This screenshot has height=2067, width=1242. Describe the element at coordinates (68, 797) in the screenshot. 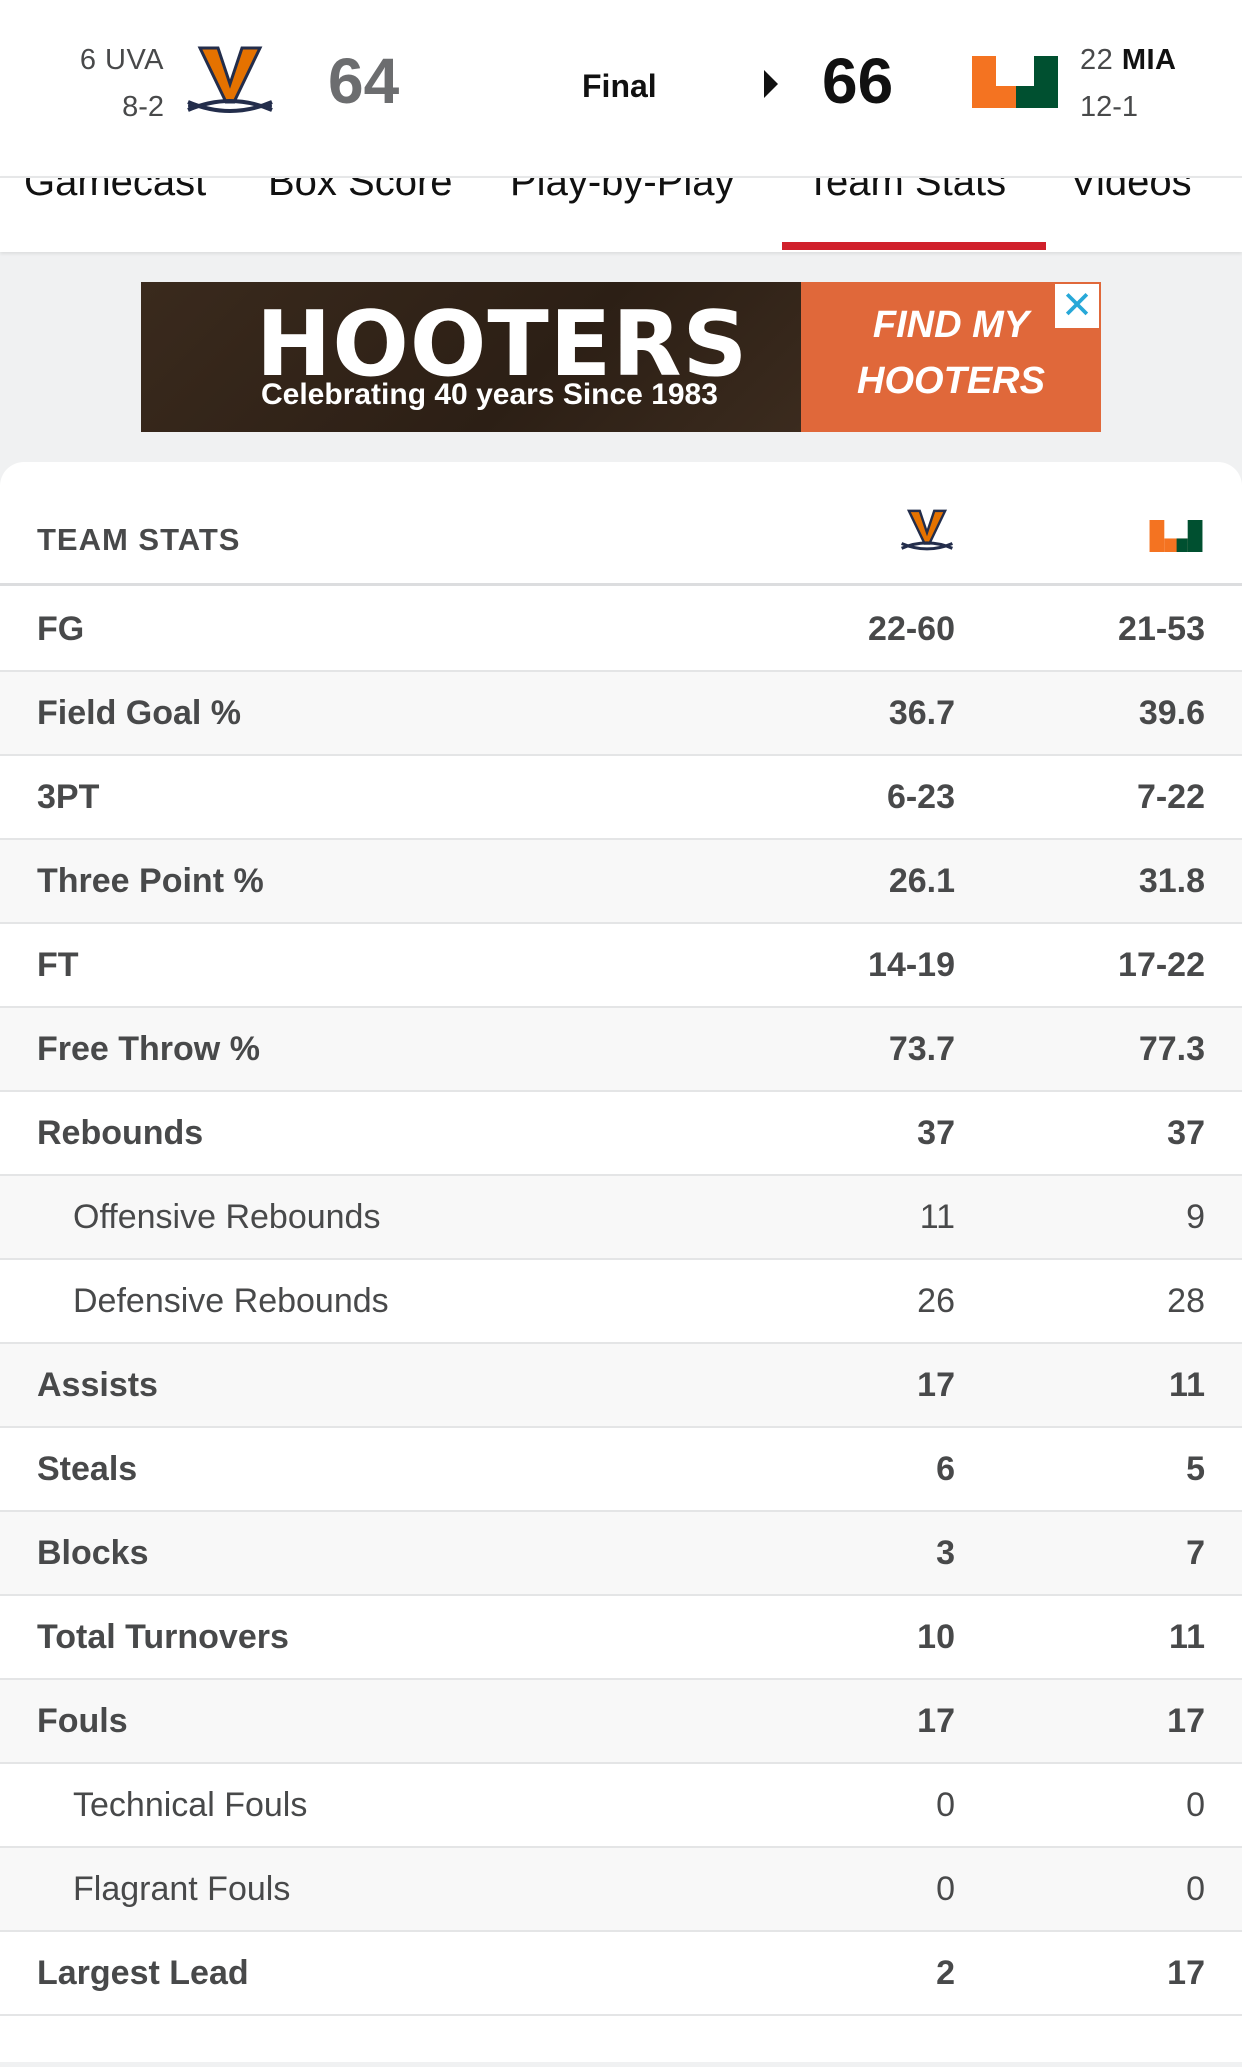

I see `stat-label: 3PT` at that location.